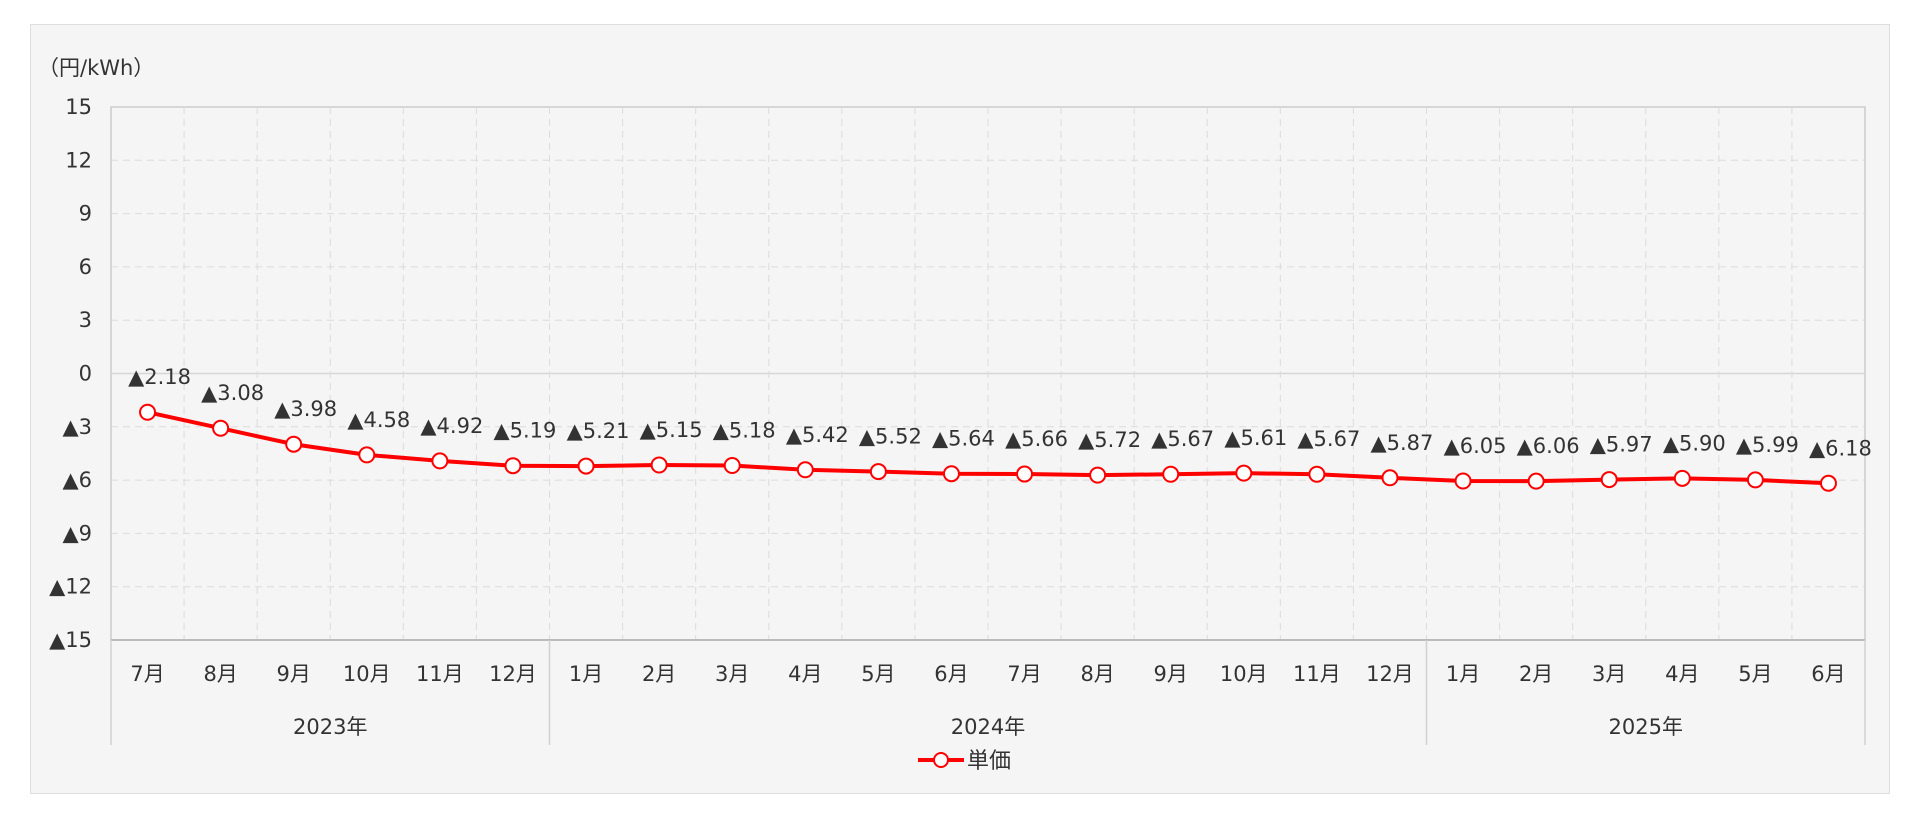 This screenshot has height=818, width=1920. I want to click on y-tick-label: ▲12, so click(70, 587).